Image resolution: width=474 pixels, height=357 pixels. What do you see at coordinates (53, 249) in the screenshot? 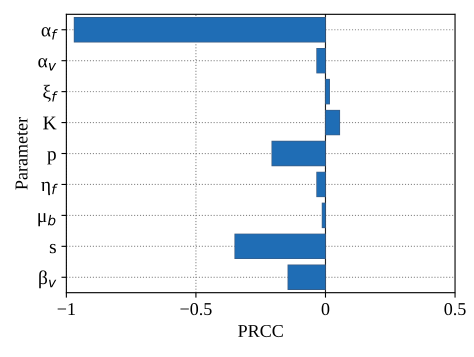
I see `y-tick-label: s` at bounding box center [53, 249].